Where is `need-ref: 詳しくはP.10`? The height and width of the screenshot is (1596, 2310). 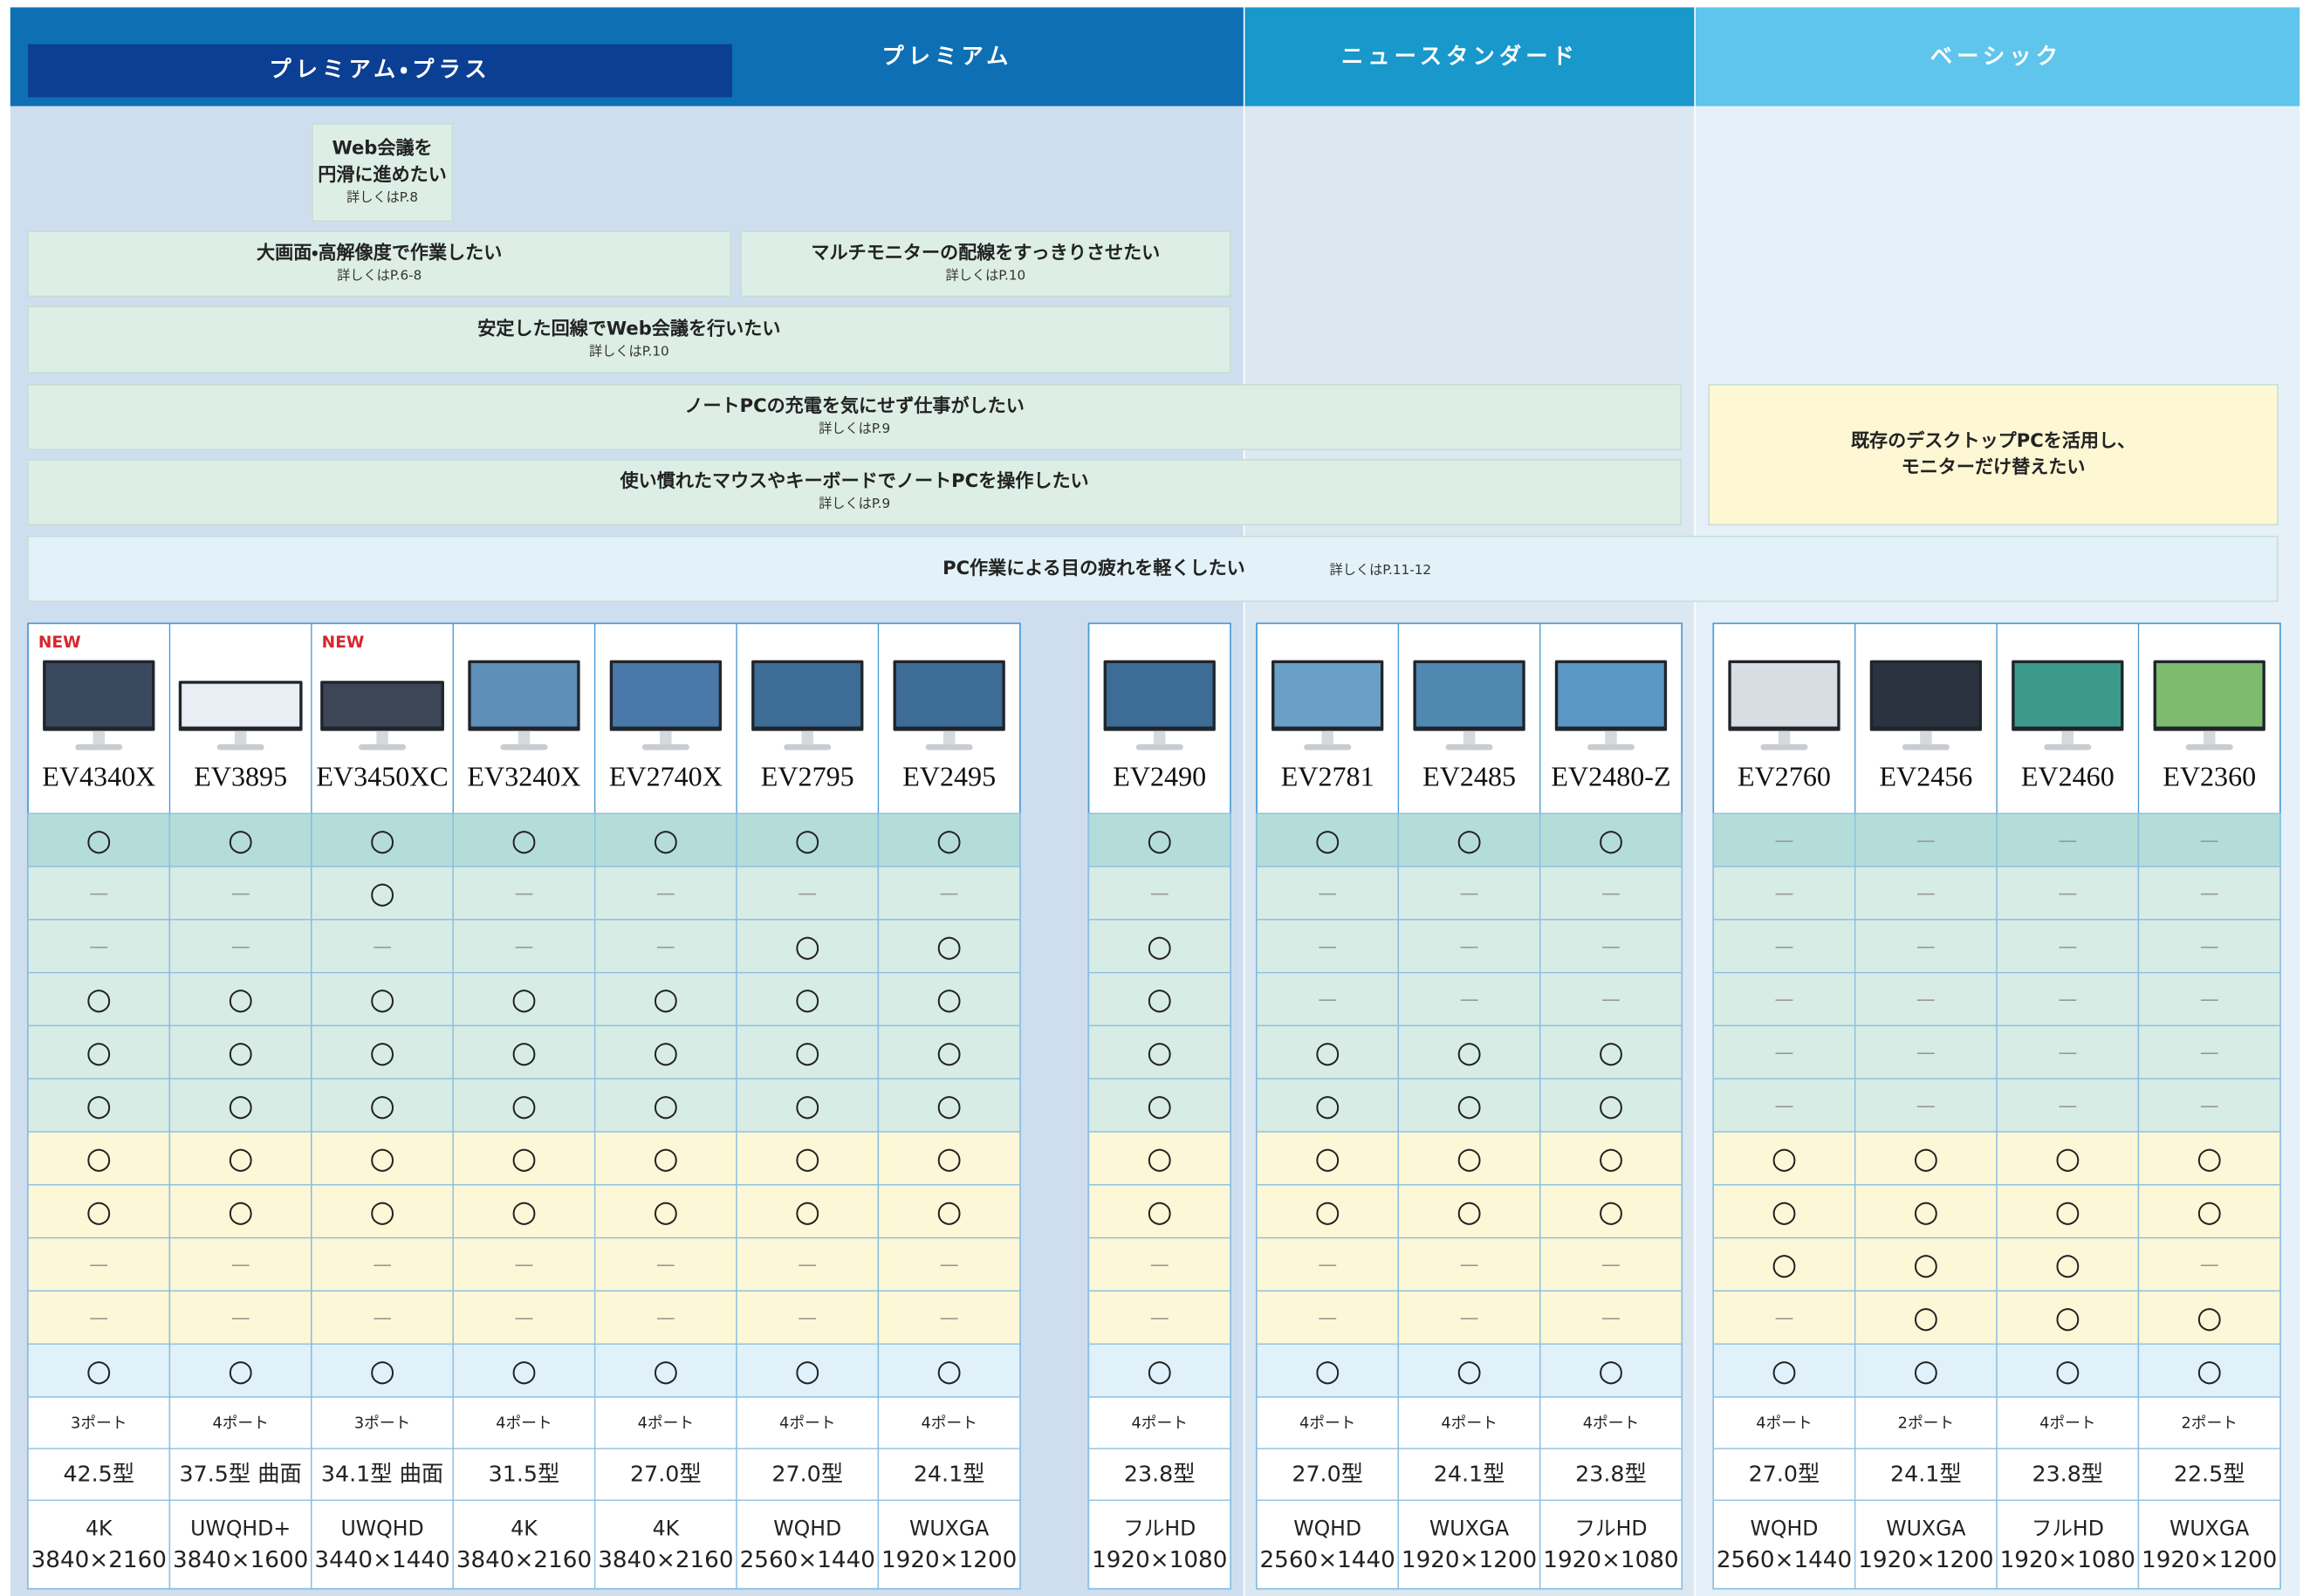 need-ref: 詳しくはP.10 is located at coordinates (986, 275).